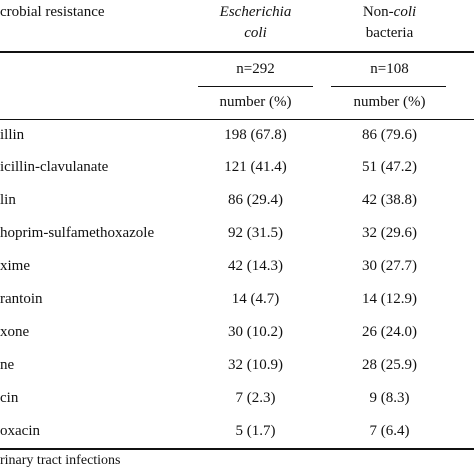  I want to click on noncoli-value: 42 (38.8), so click(389, 200).